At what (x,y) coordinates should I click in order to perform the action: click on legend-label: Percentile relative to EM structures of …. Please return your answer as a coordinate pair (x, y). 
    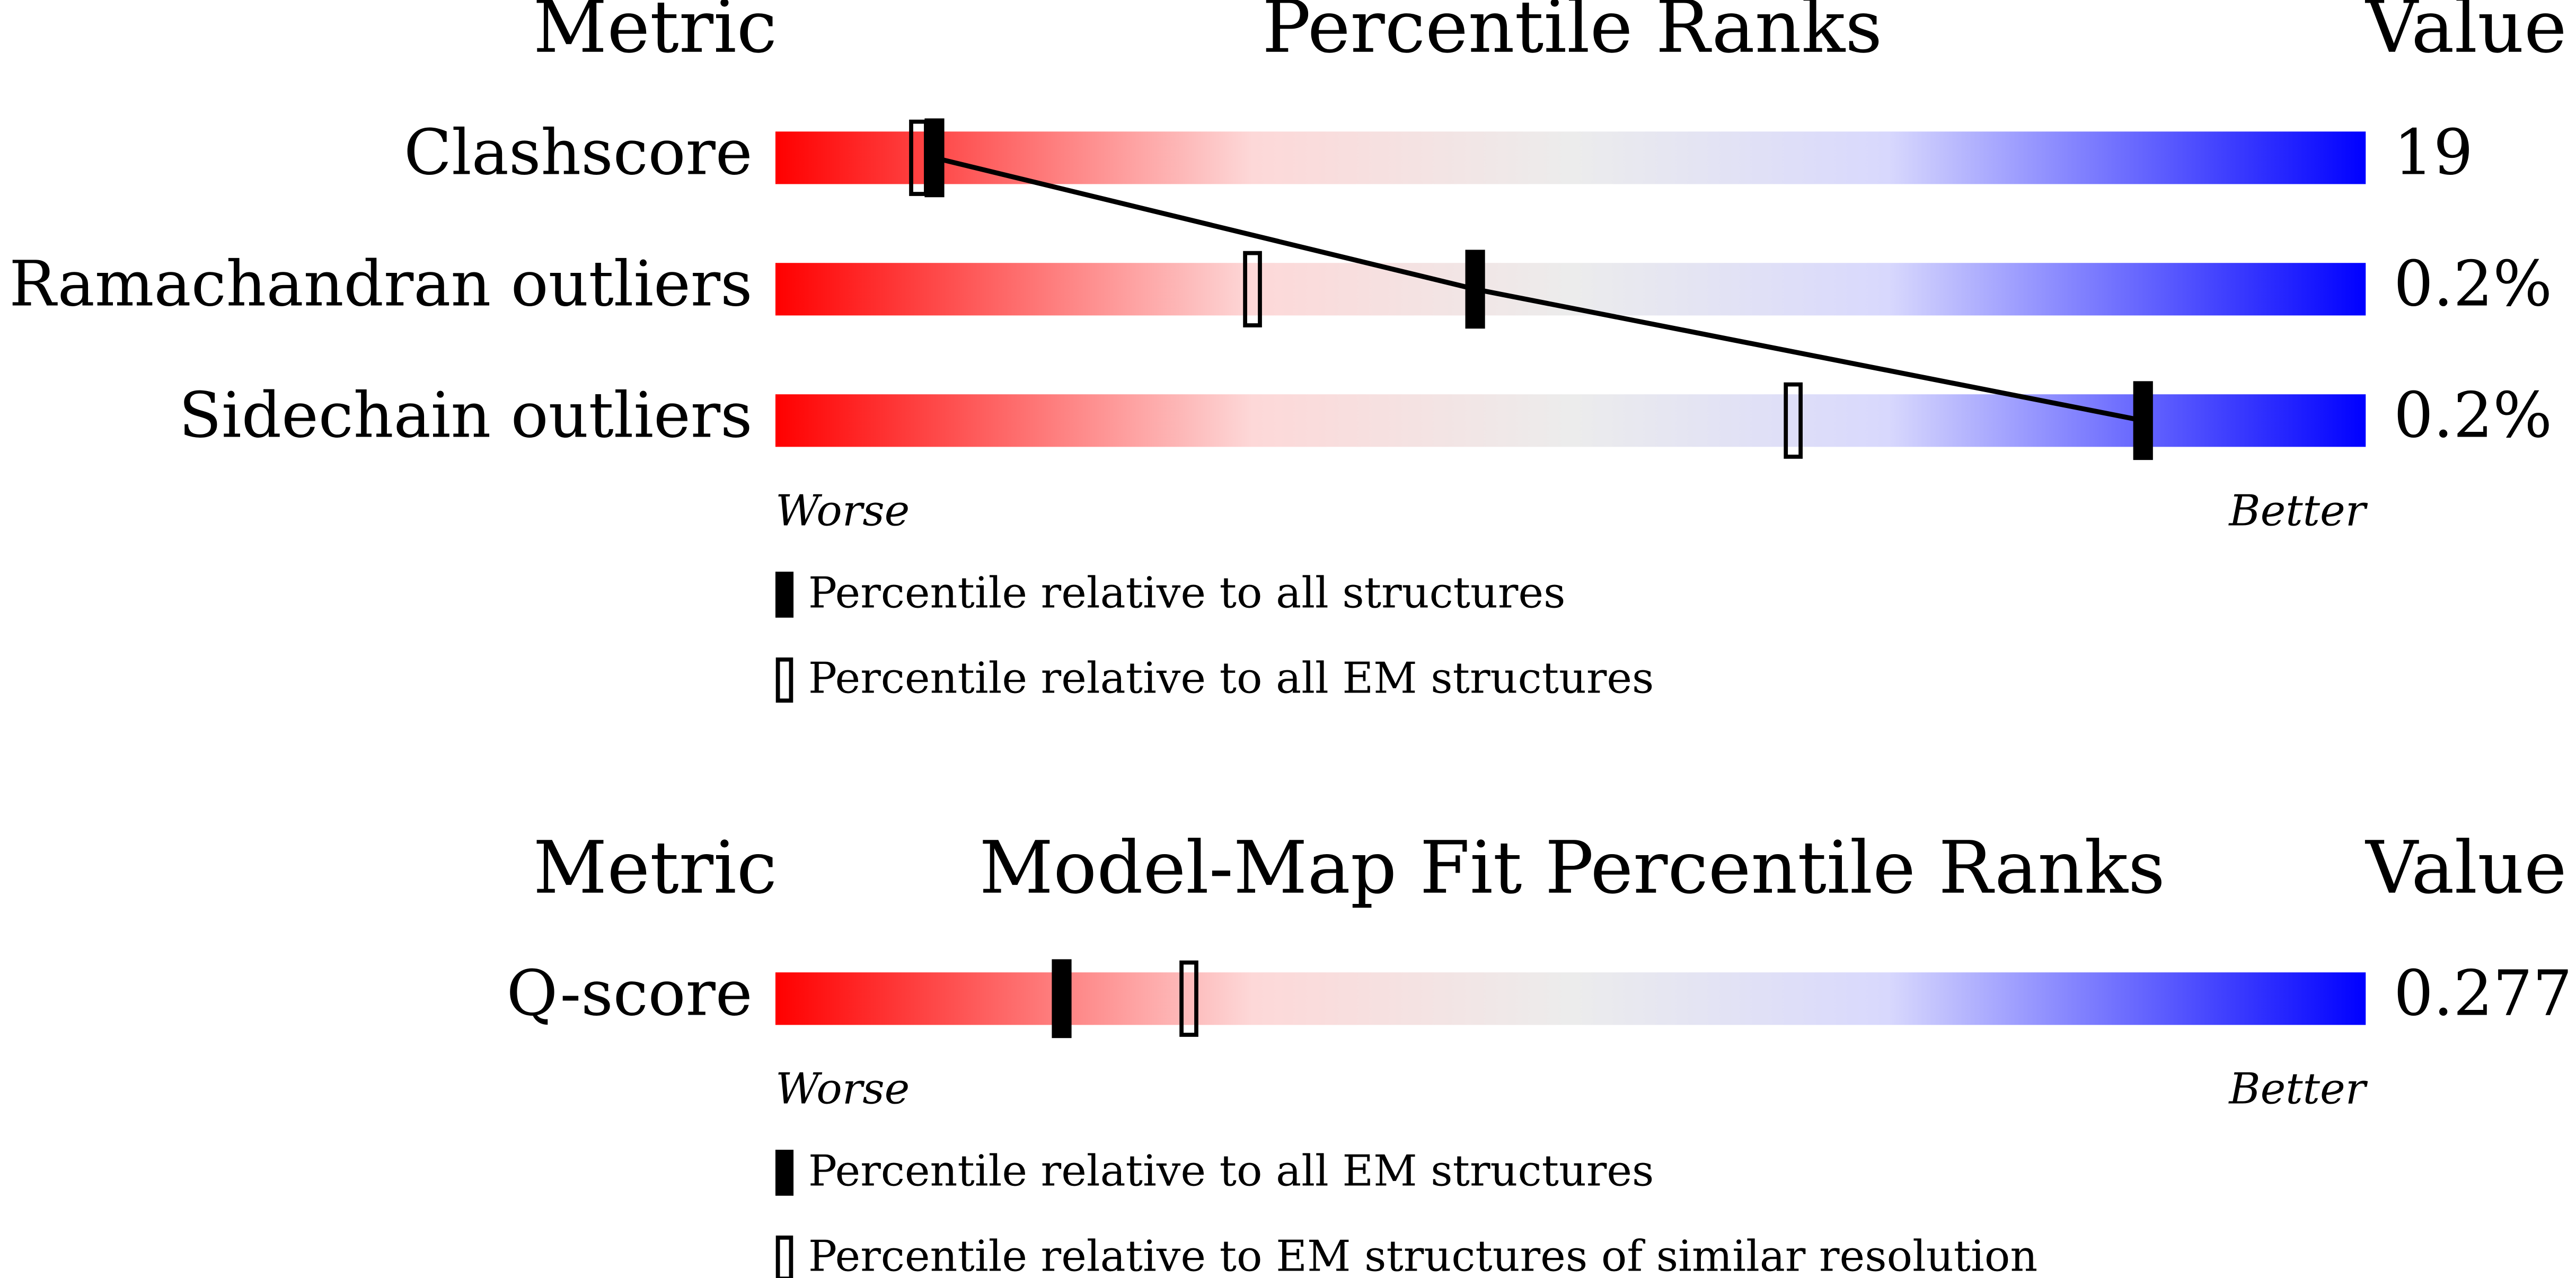
    Looking at the image, I should click on (1422, 1255).